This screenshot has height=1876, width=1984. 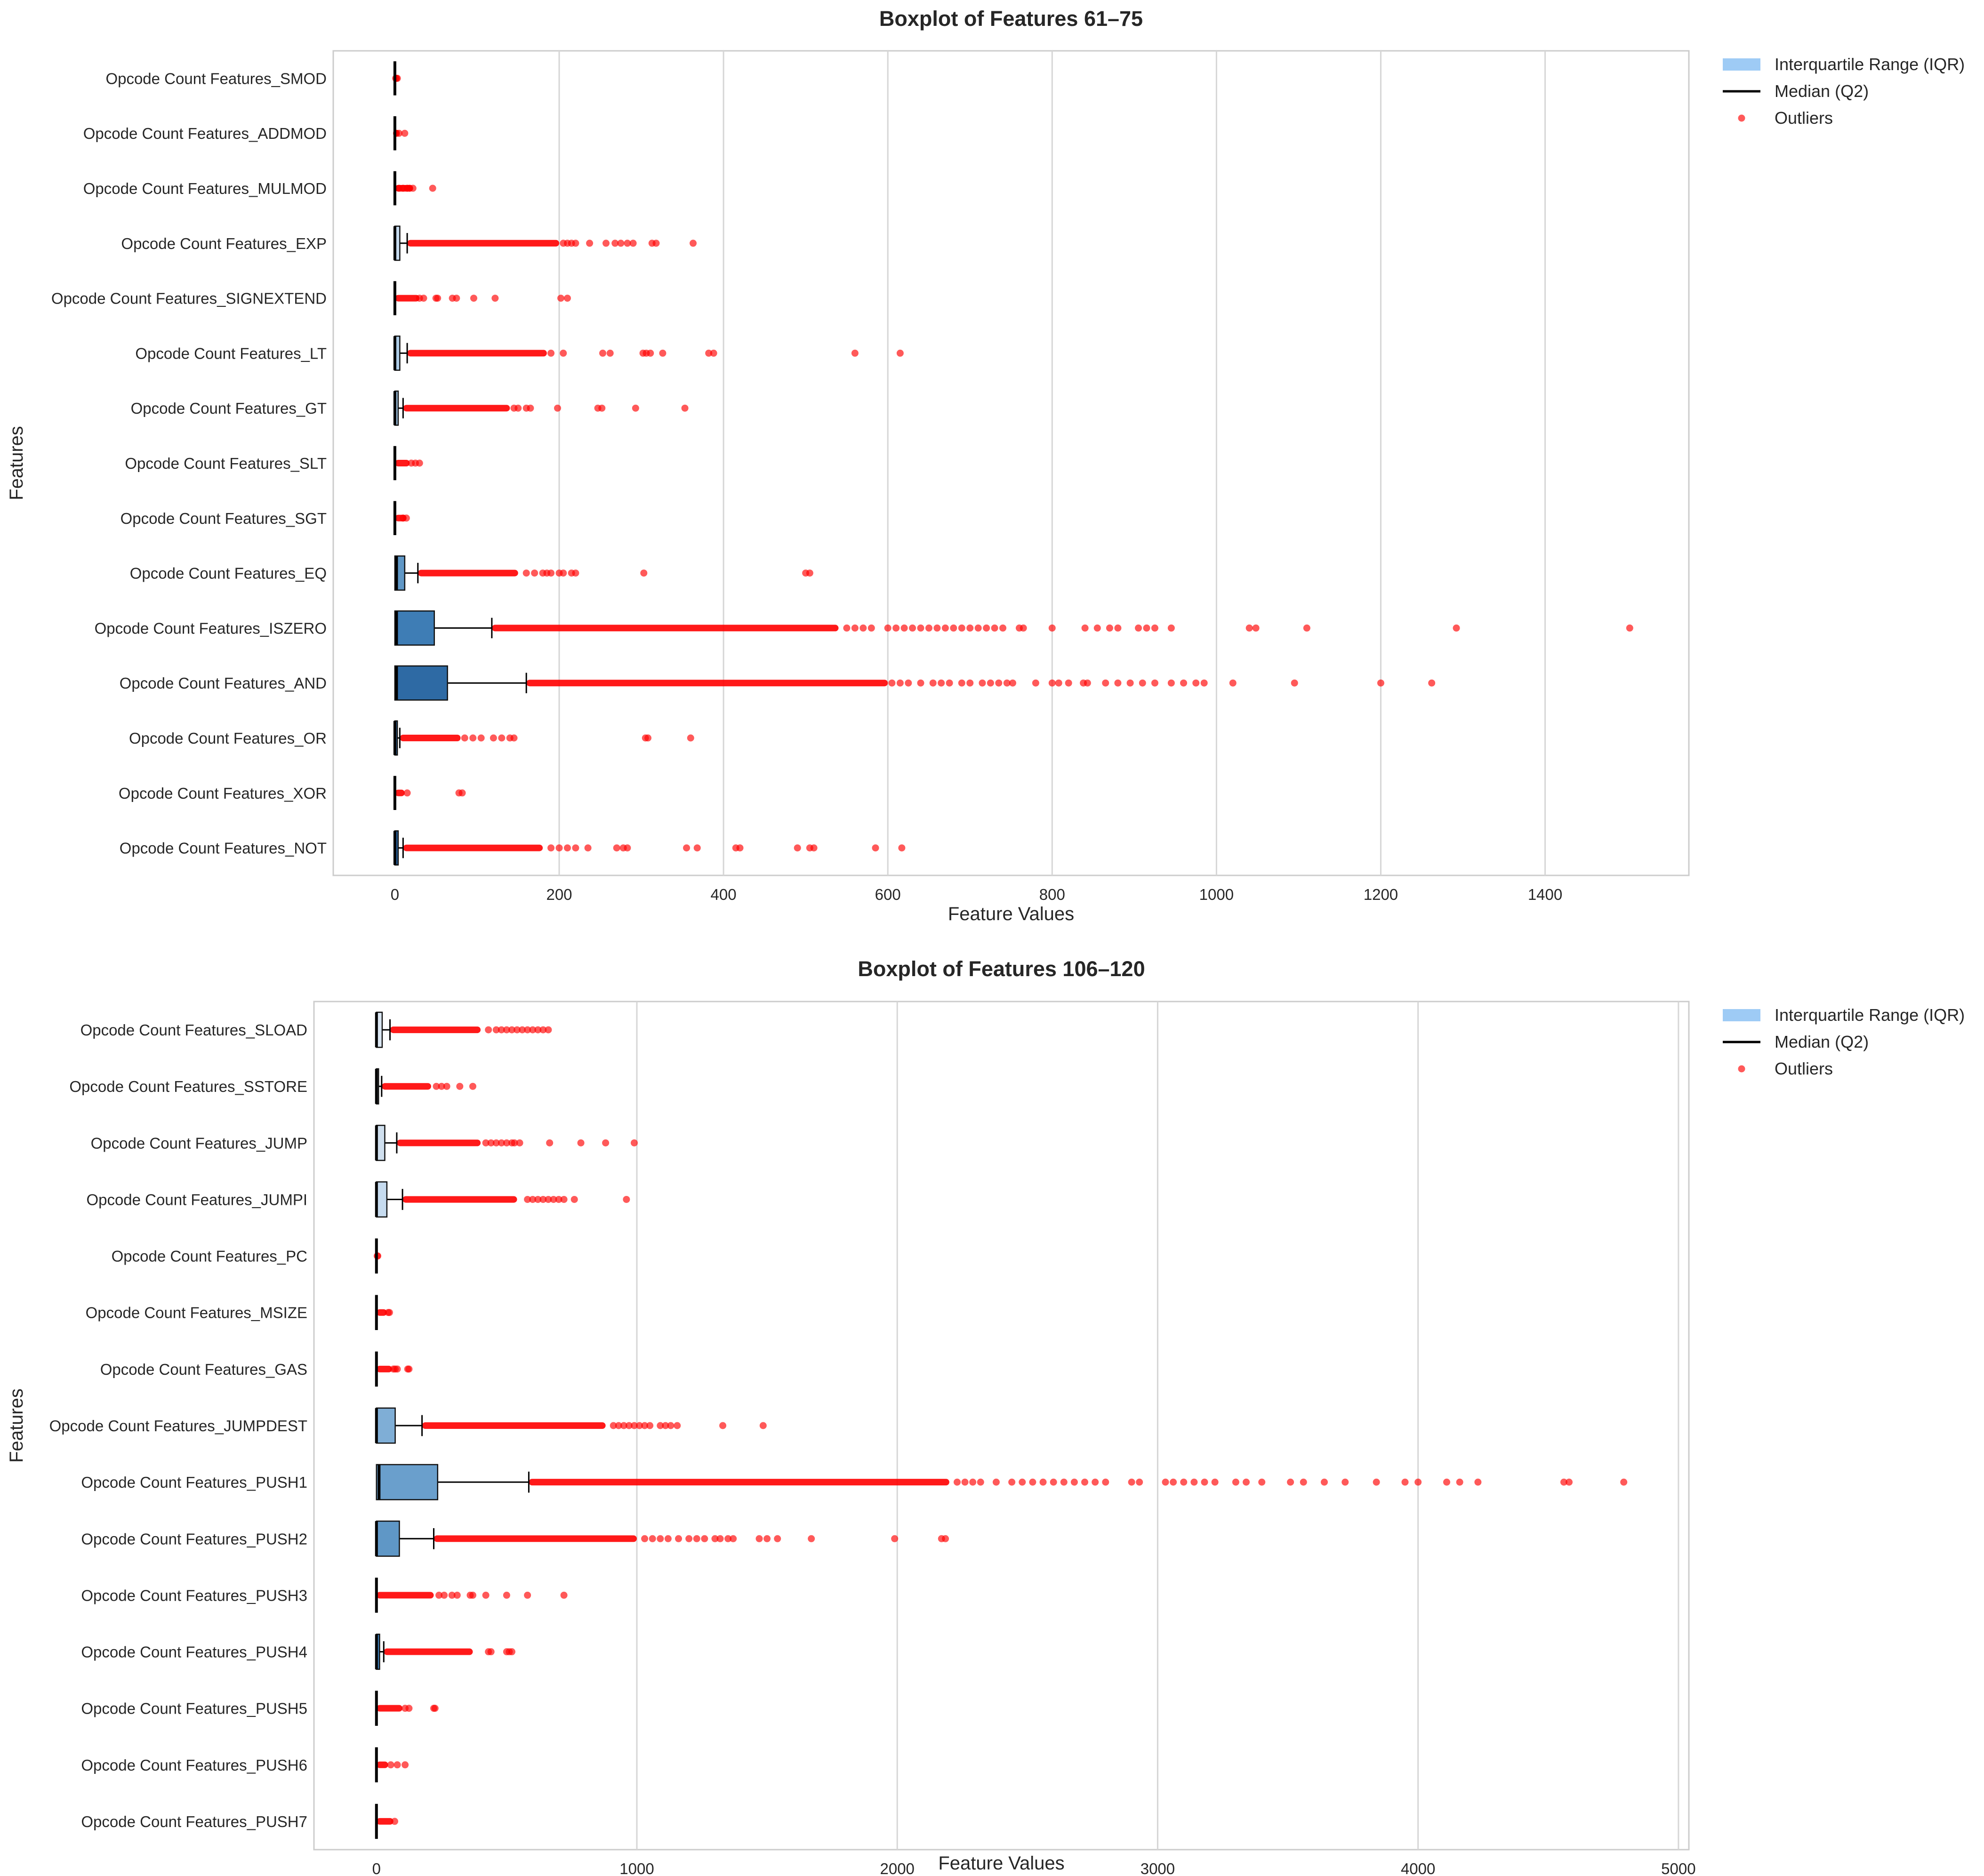 I want to click on legend-median-label: Median (Q2), so click(x=1822, y=91).